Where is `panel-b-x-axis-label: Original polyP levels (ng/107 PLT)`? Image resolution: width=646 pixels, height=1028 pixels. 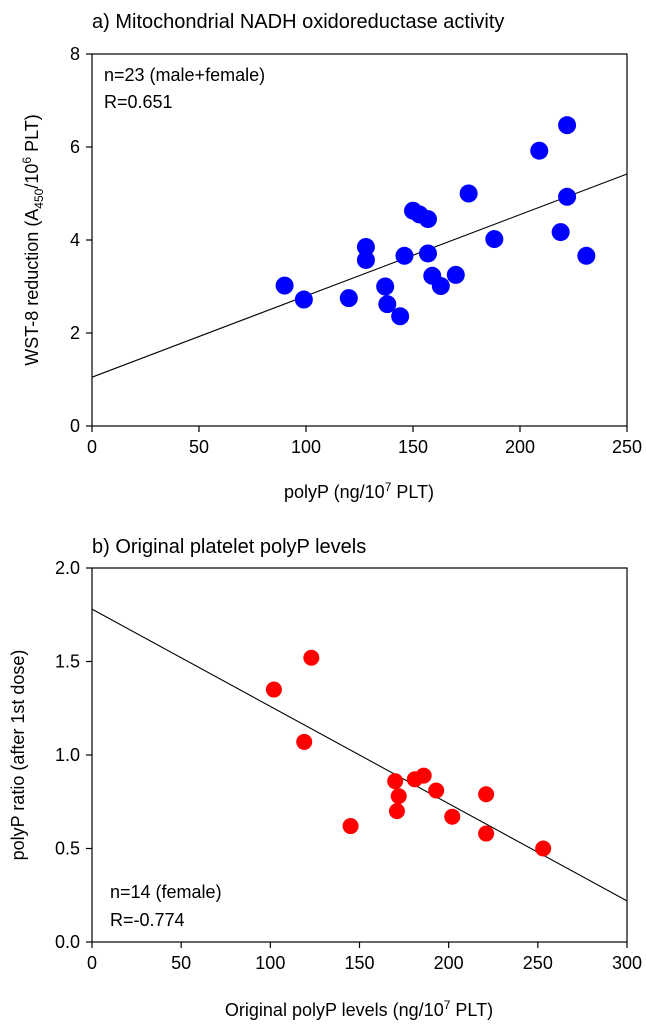 panel-b-x-axis-label: Original polyP levels (ng/107 PLT) is located at coordinates (359, 1009).